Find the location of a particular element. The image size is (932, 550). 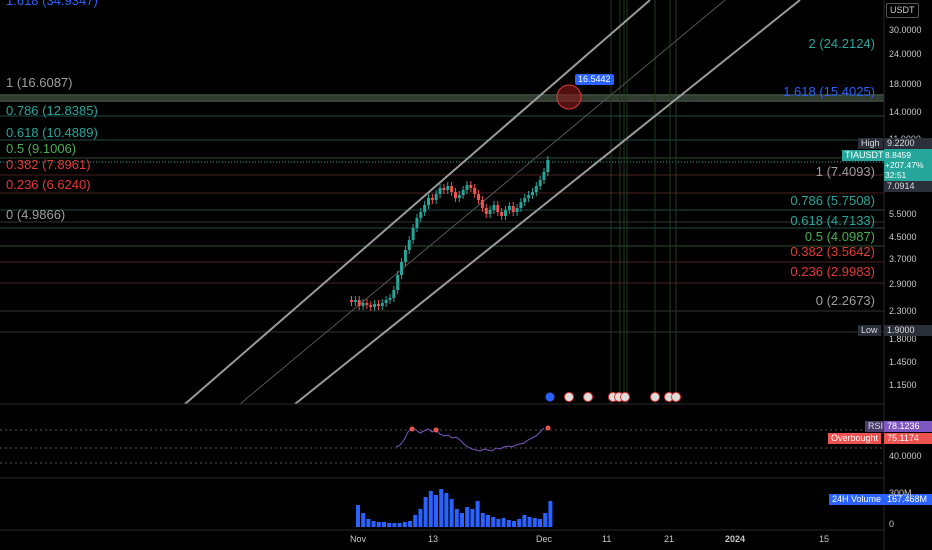

time-axis-label: 2024 is located at coordinates (735, 539).